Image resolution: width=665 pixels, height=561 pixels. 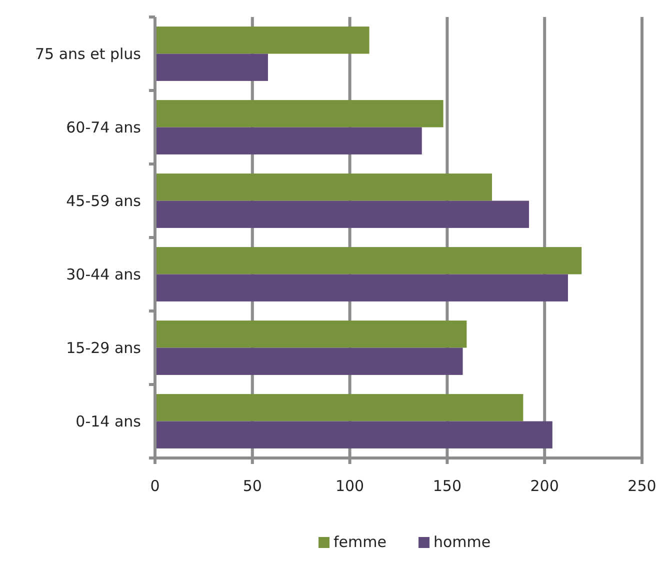 I want to click on y-tick-label: 75 ans et plus, so click(x=88, y=53).